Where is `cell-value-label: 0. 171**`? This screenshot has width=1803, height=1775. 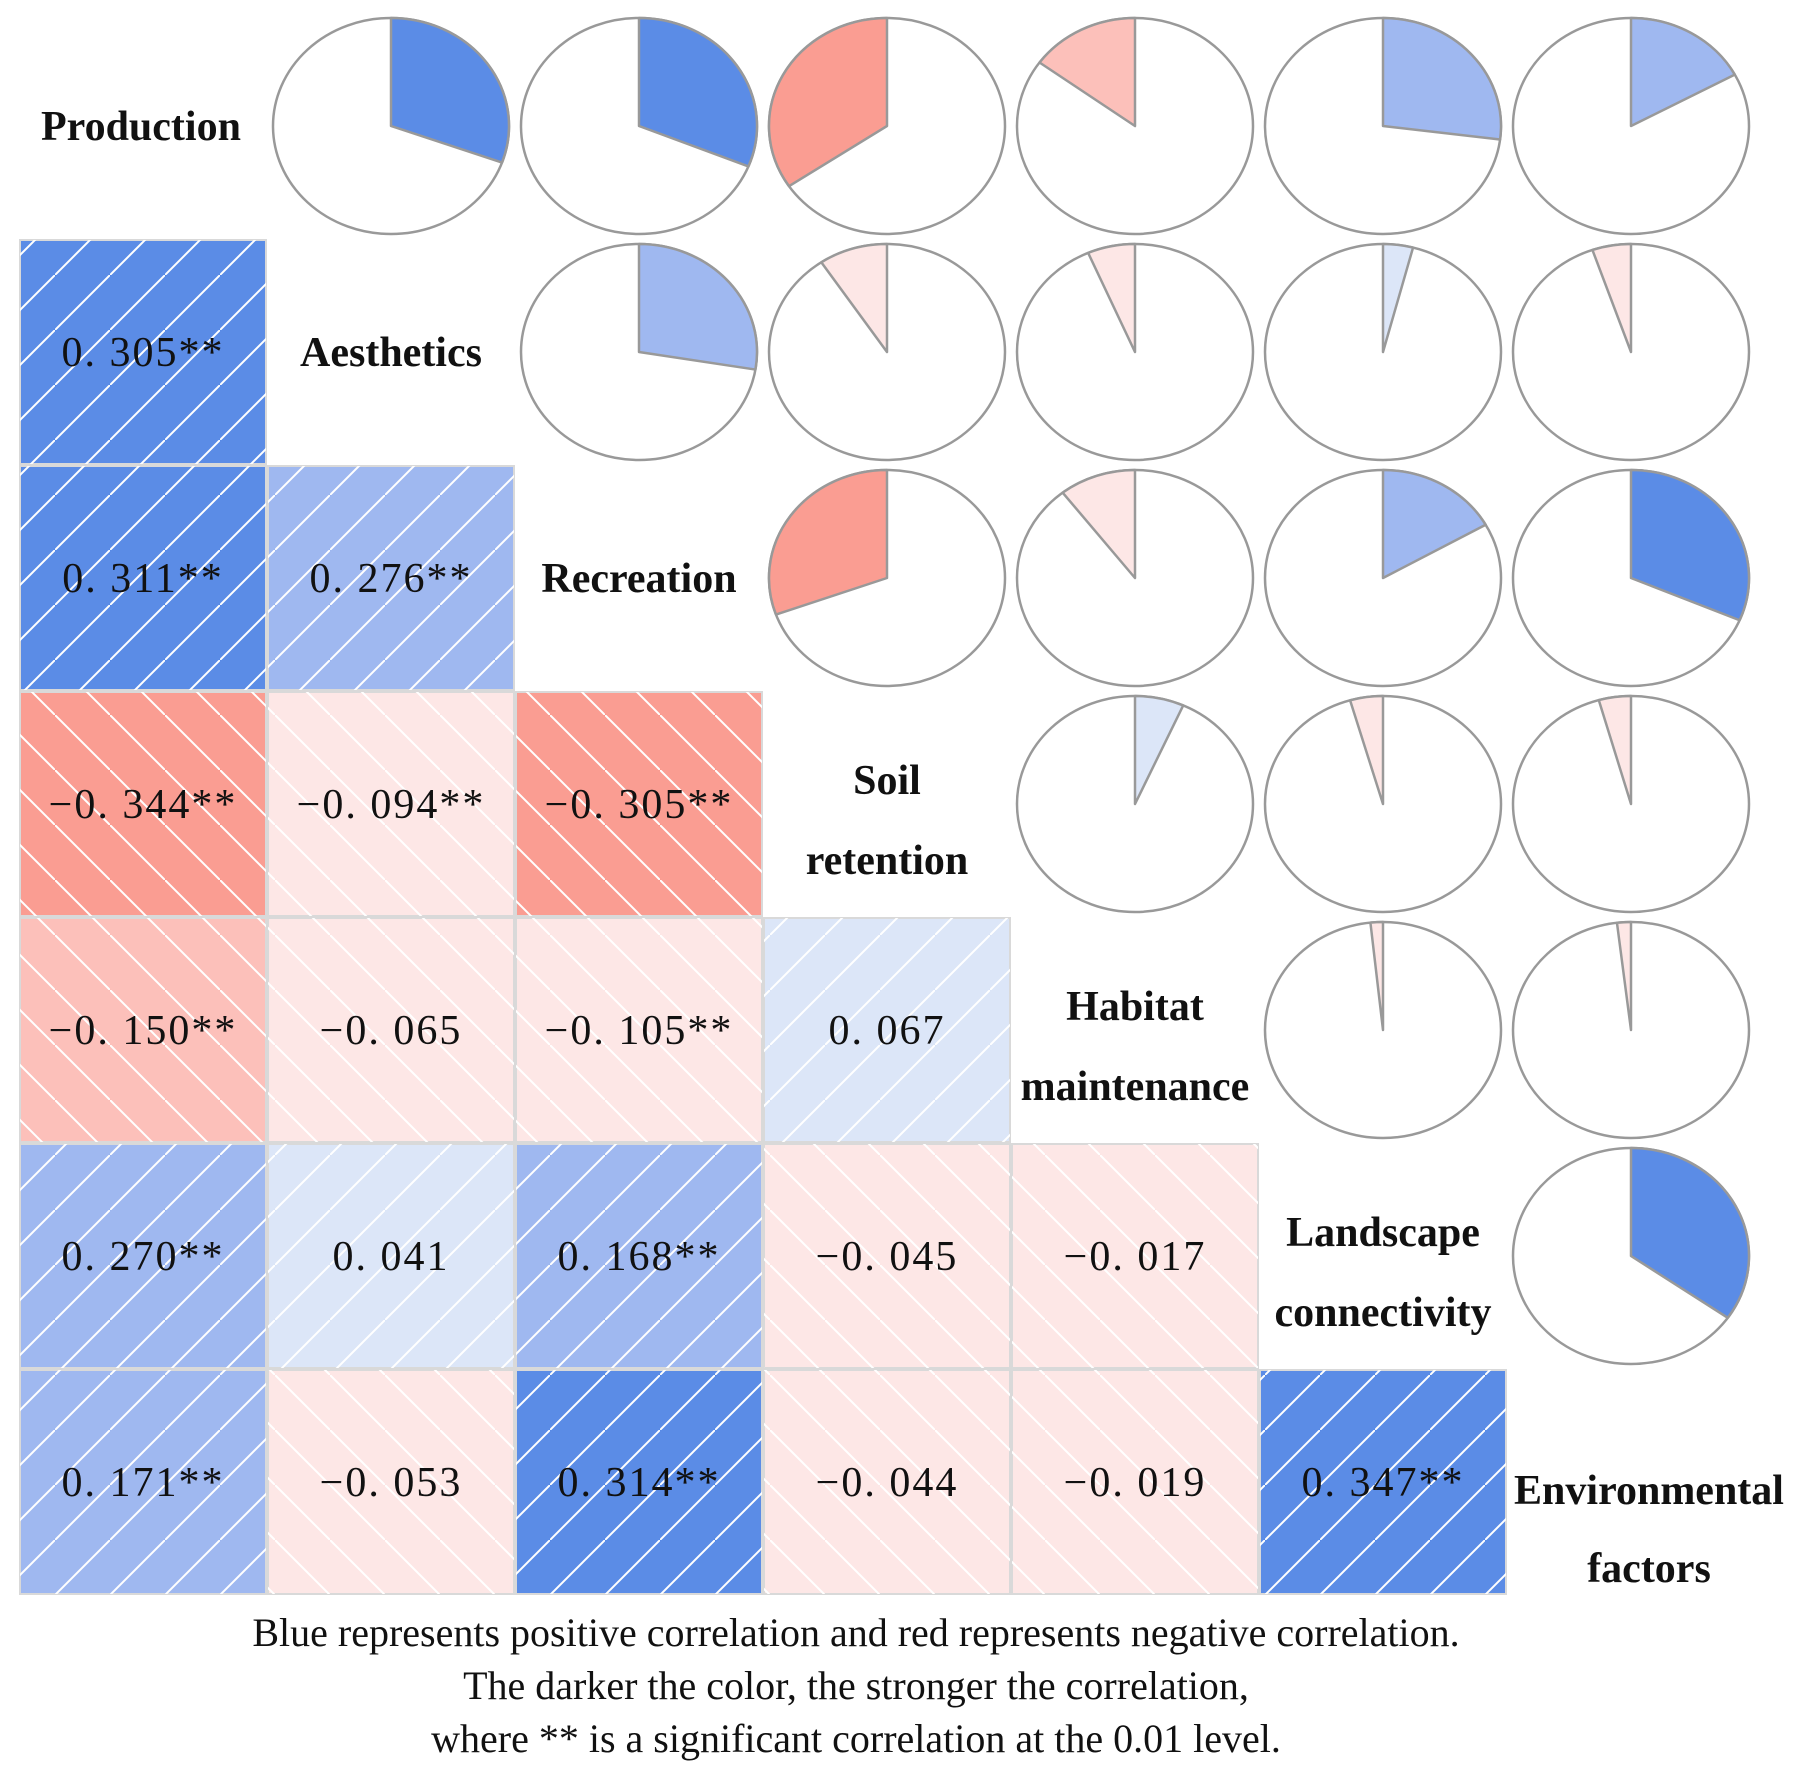
cell-value-label: 0. 171** is located at coordinates (143, 1483).